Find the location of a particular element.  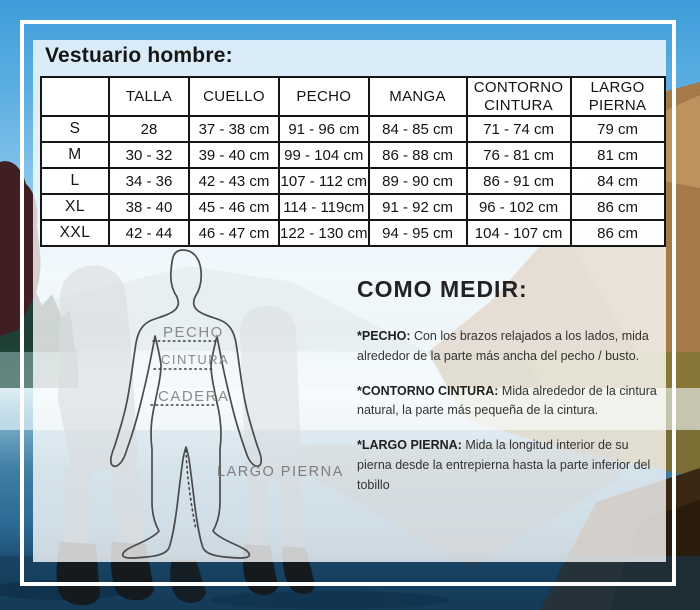

cell-manga: 94 - 95 cm is located at coordinates (417, 233).